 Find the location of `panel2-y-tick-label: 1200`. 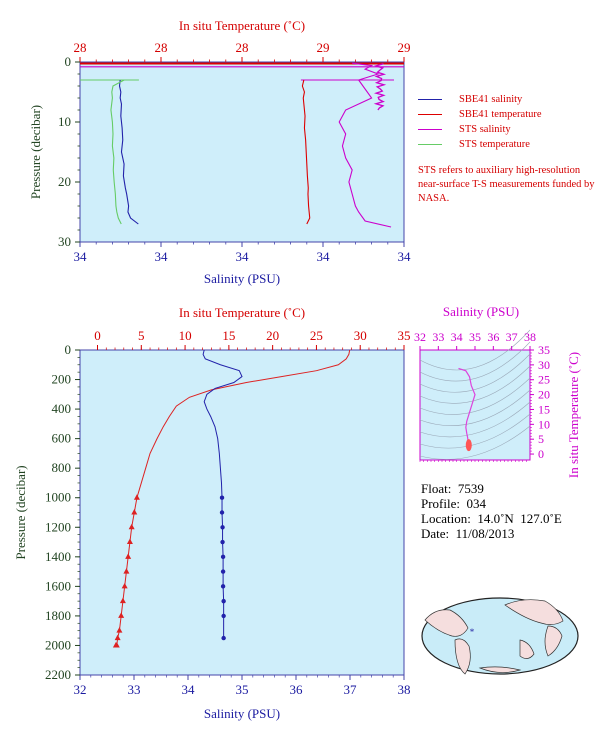

panel2-y-tick-label: 1200 is located at coordinates (58, 526).